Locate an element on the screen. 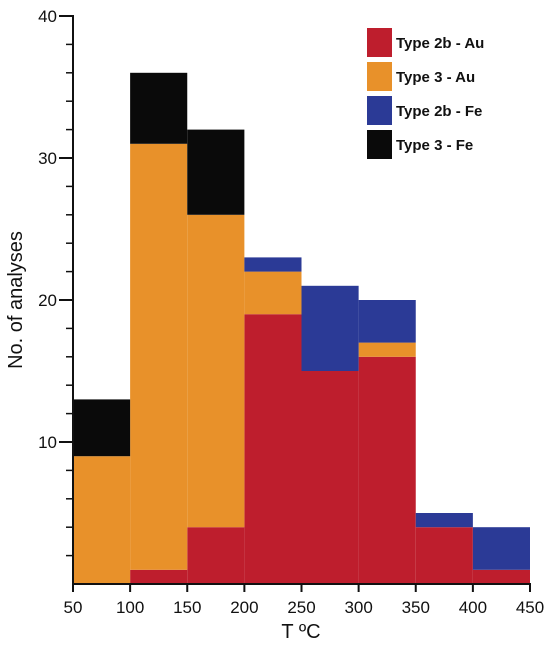 The width and height of the screenshot is (550, 645). y-tick-label: 40 is located at coordinates (47, 16).